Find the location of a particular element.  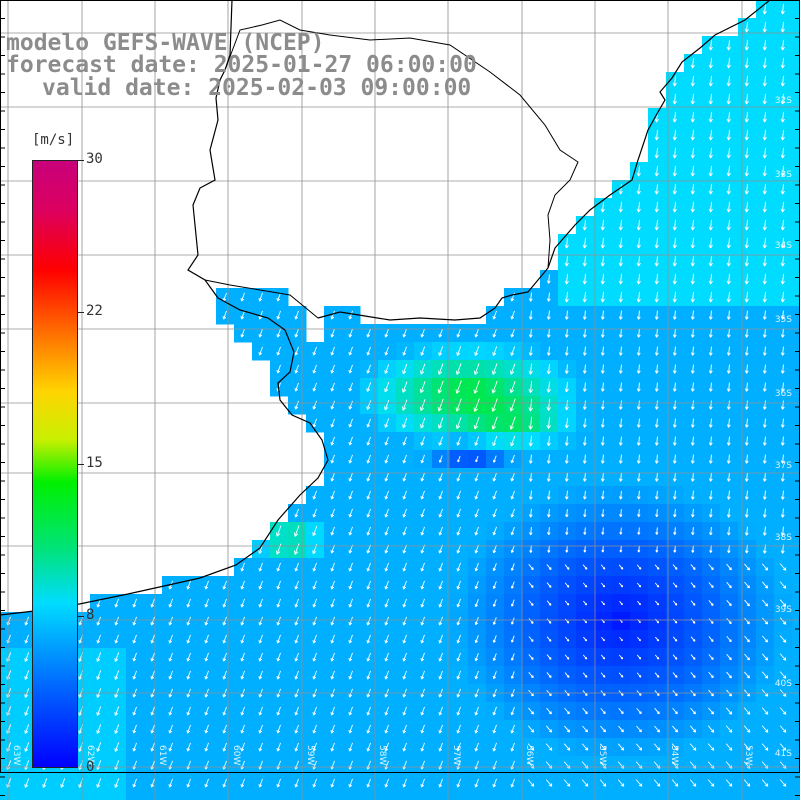

legend-tick-mark is located at coordinates (81, 160).